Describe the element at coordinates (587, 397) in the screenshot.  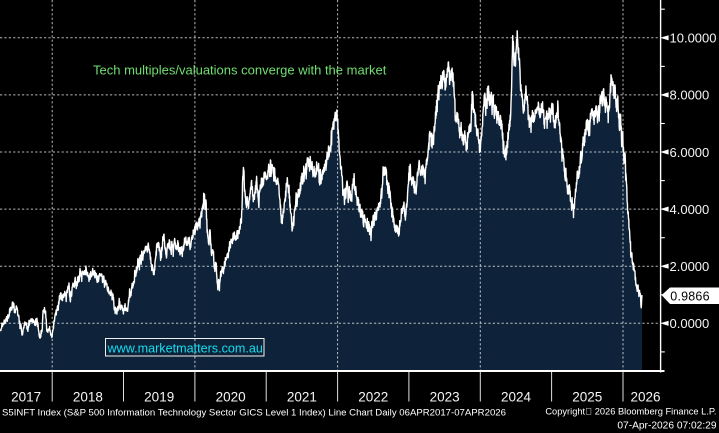
I see `svg-text: 2025` at that location.